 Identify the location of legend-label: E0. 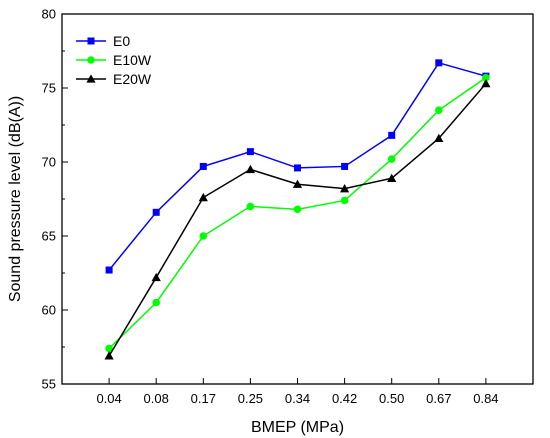
(121, 41).